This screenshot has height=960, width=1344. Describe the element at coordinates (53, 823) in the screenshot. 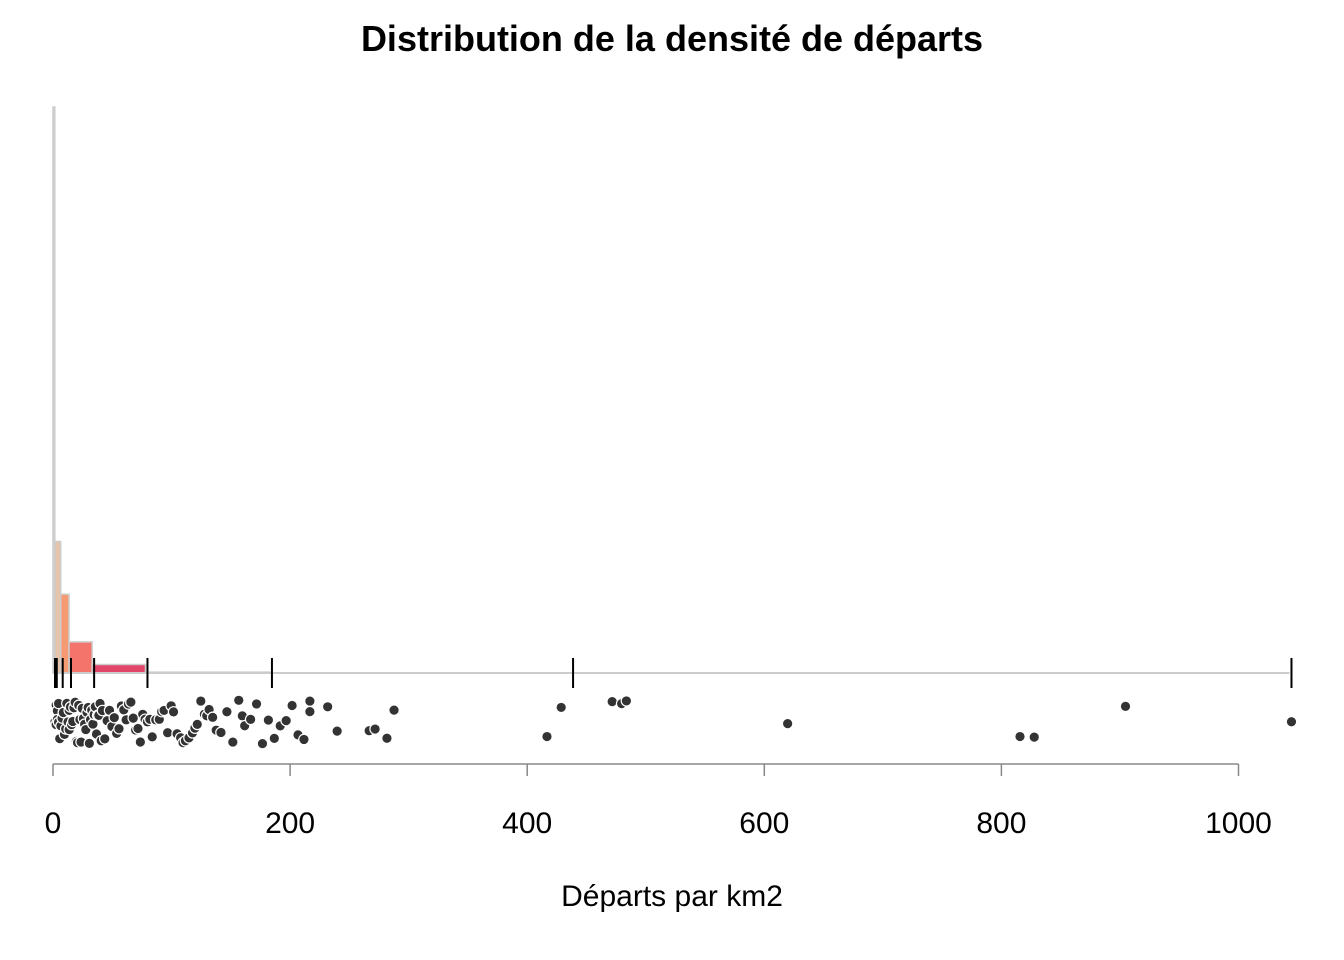

I see `x-tick-label: 0` at that location.